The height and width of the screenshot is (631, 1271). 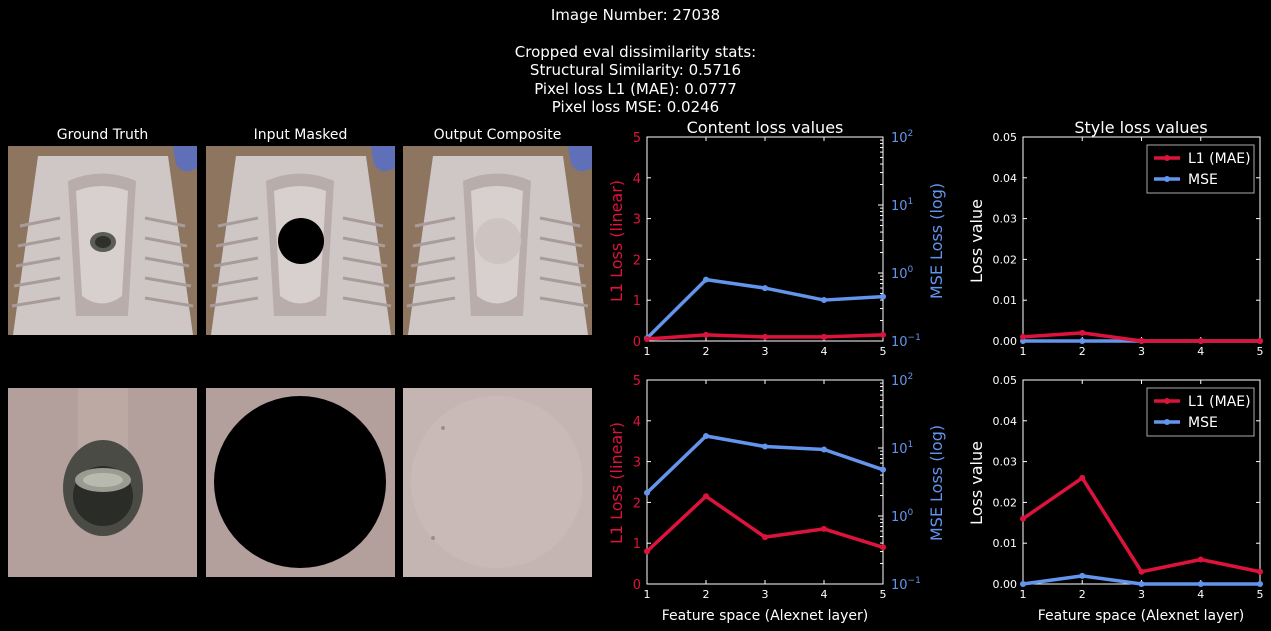 I want to click on legend: L1 (MAE) MSE, so click(x=1200, y=412).